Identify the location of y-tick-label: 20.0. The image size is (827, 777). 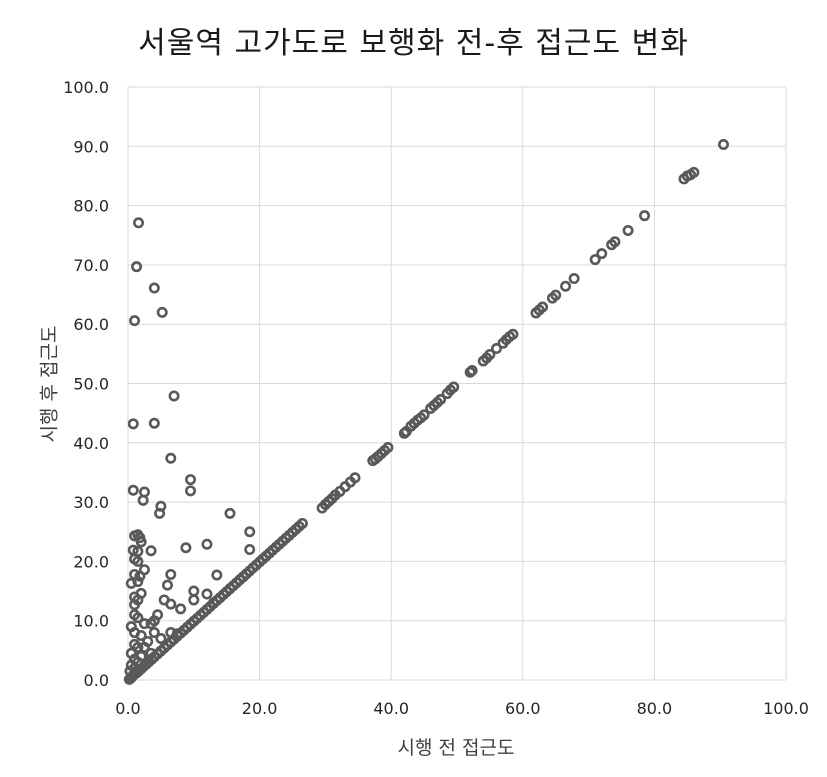
(91, 561).